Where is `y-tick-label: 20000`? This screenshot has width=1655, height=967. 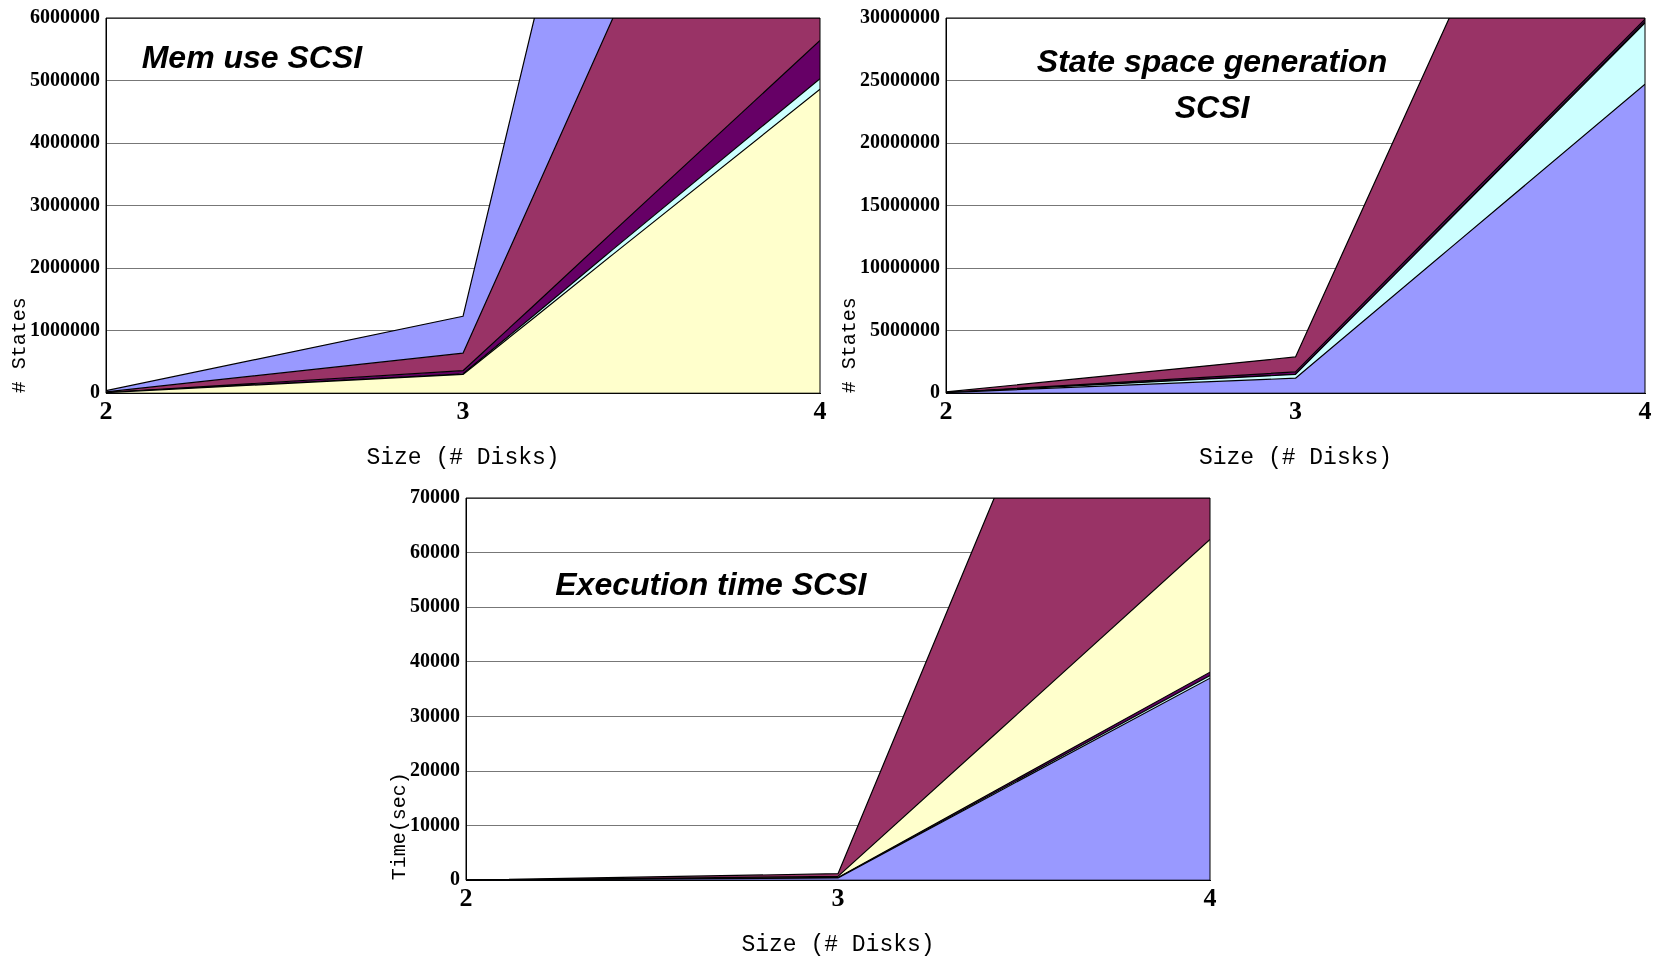 y-tick-label: 20000 is located at coordinates (435, 769).